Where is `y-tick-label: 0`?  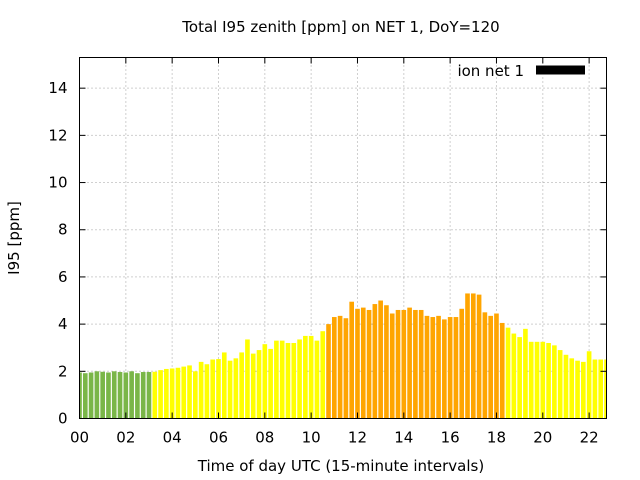
y-tick-label: 0 is located at coordinates (63, 419).